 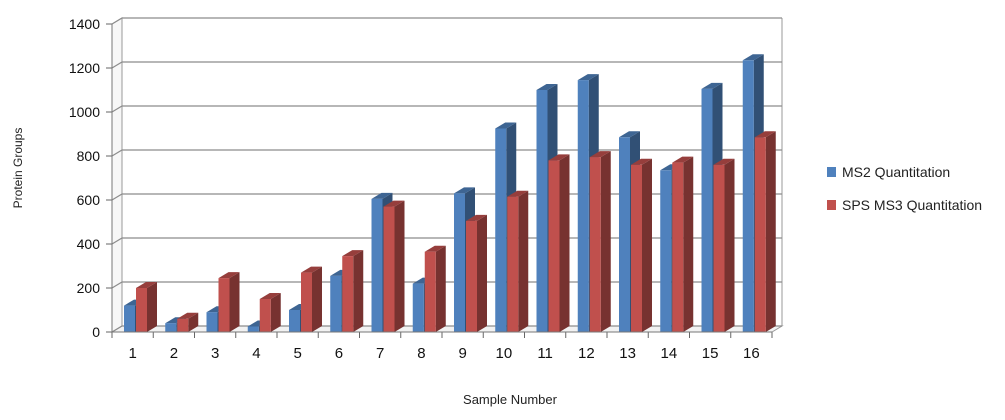 What do you see at coordinates (627, 353) in the screenshot?
I see `x-tick-label: 13` at bounding box center [627, 353].